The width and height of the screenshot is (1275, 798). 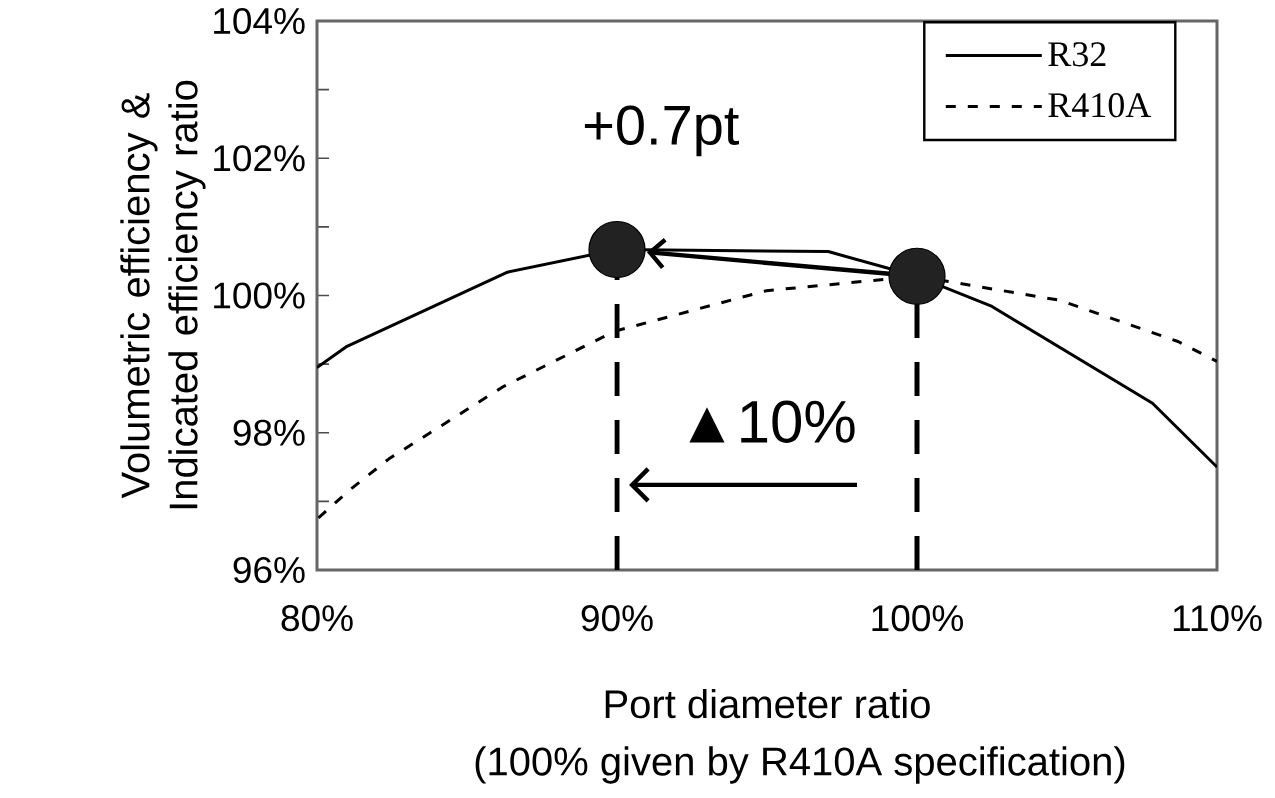 What do you see at coordinates (259, 295) in the screenshot?
I see `y-tick-label: 100%` at bounding box center [259, 295].